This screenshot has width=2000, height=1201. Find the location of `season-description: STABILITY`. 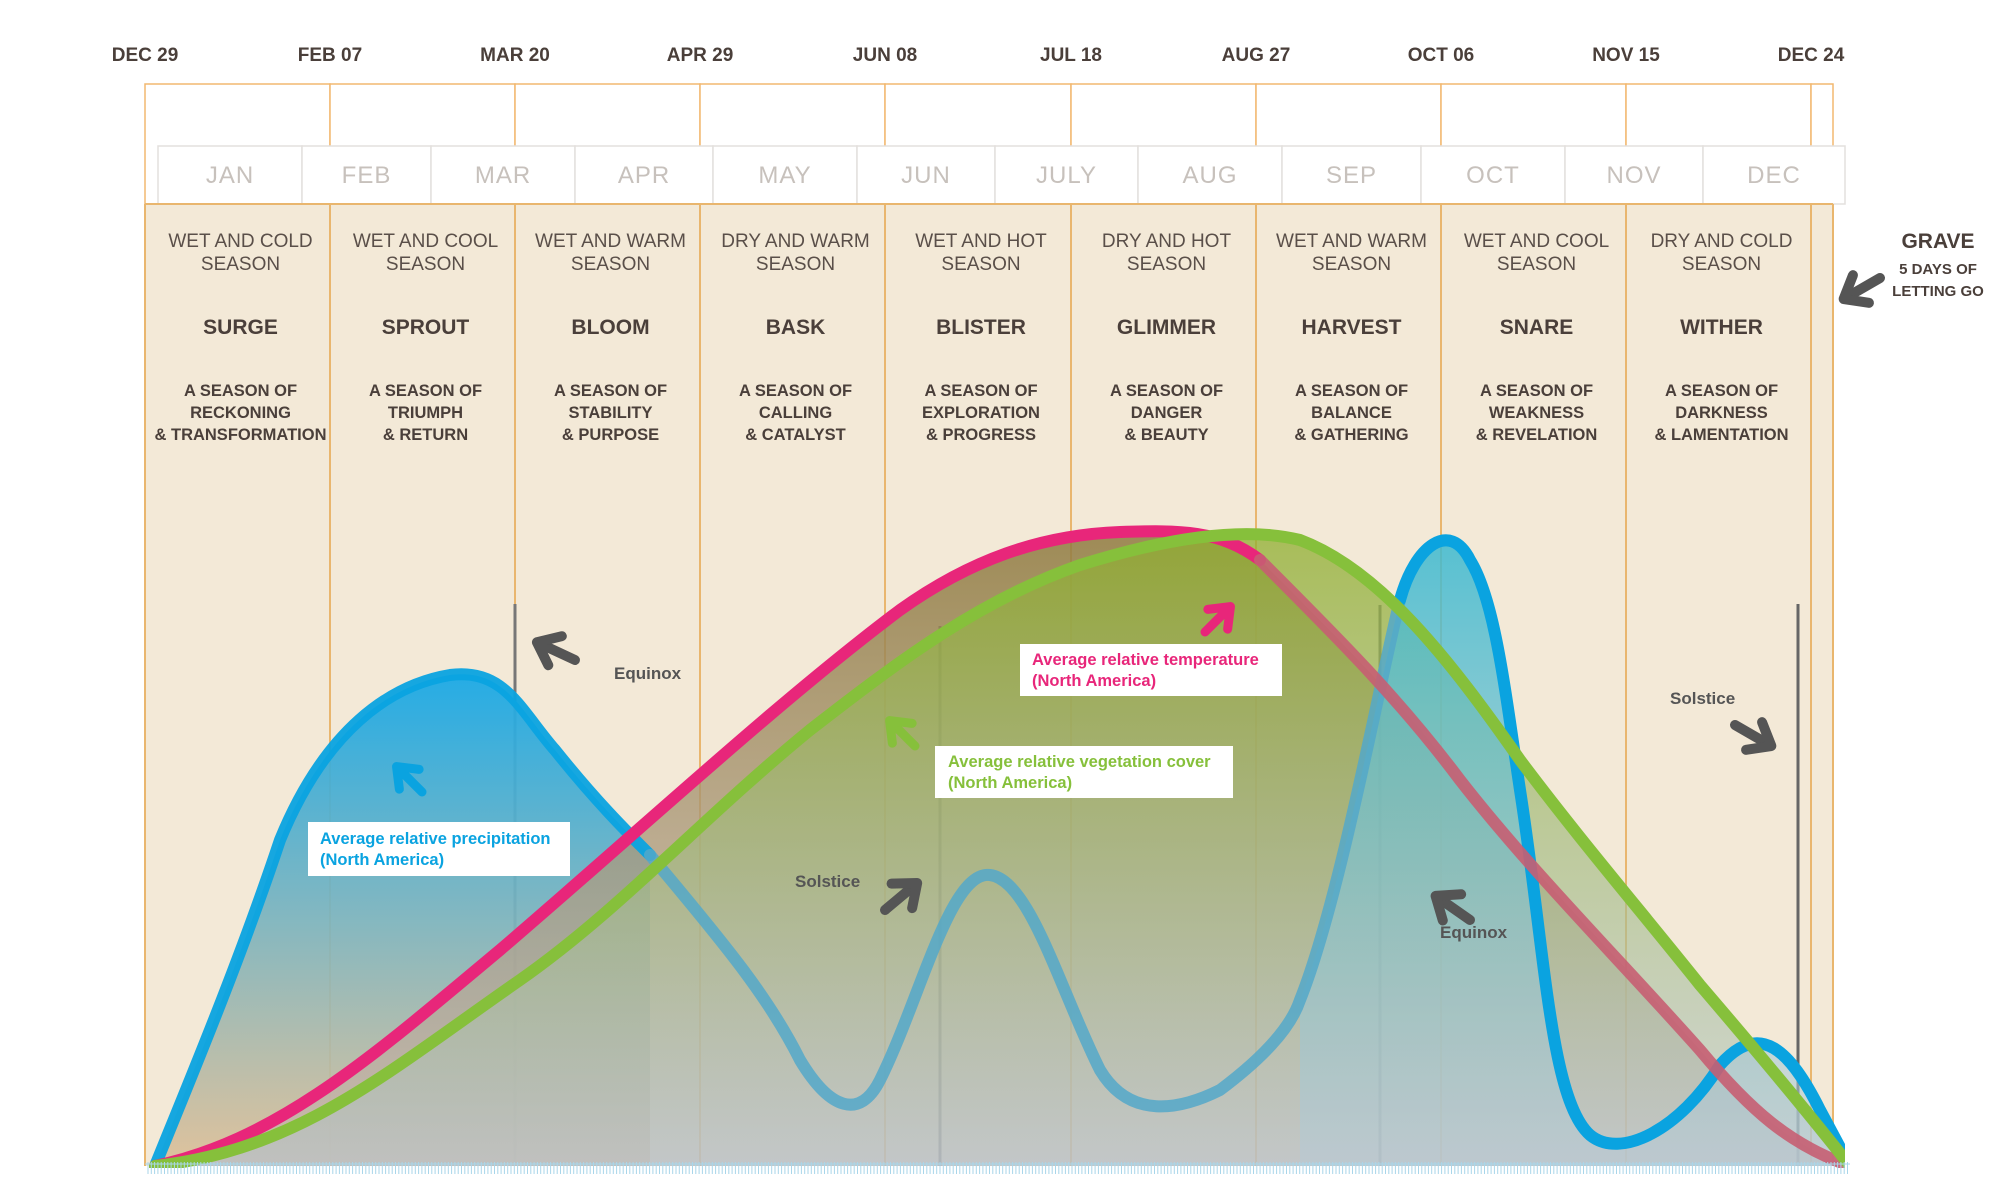

season-description: STABILITY is located at coordinates (610, 413).